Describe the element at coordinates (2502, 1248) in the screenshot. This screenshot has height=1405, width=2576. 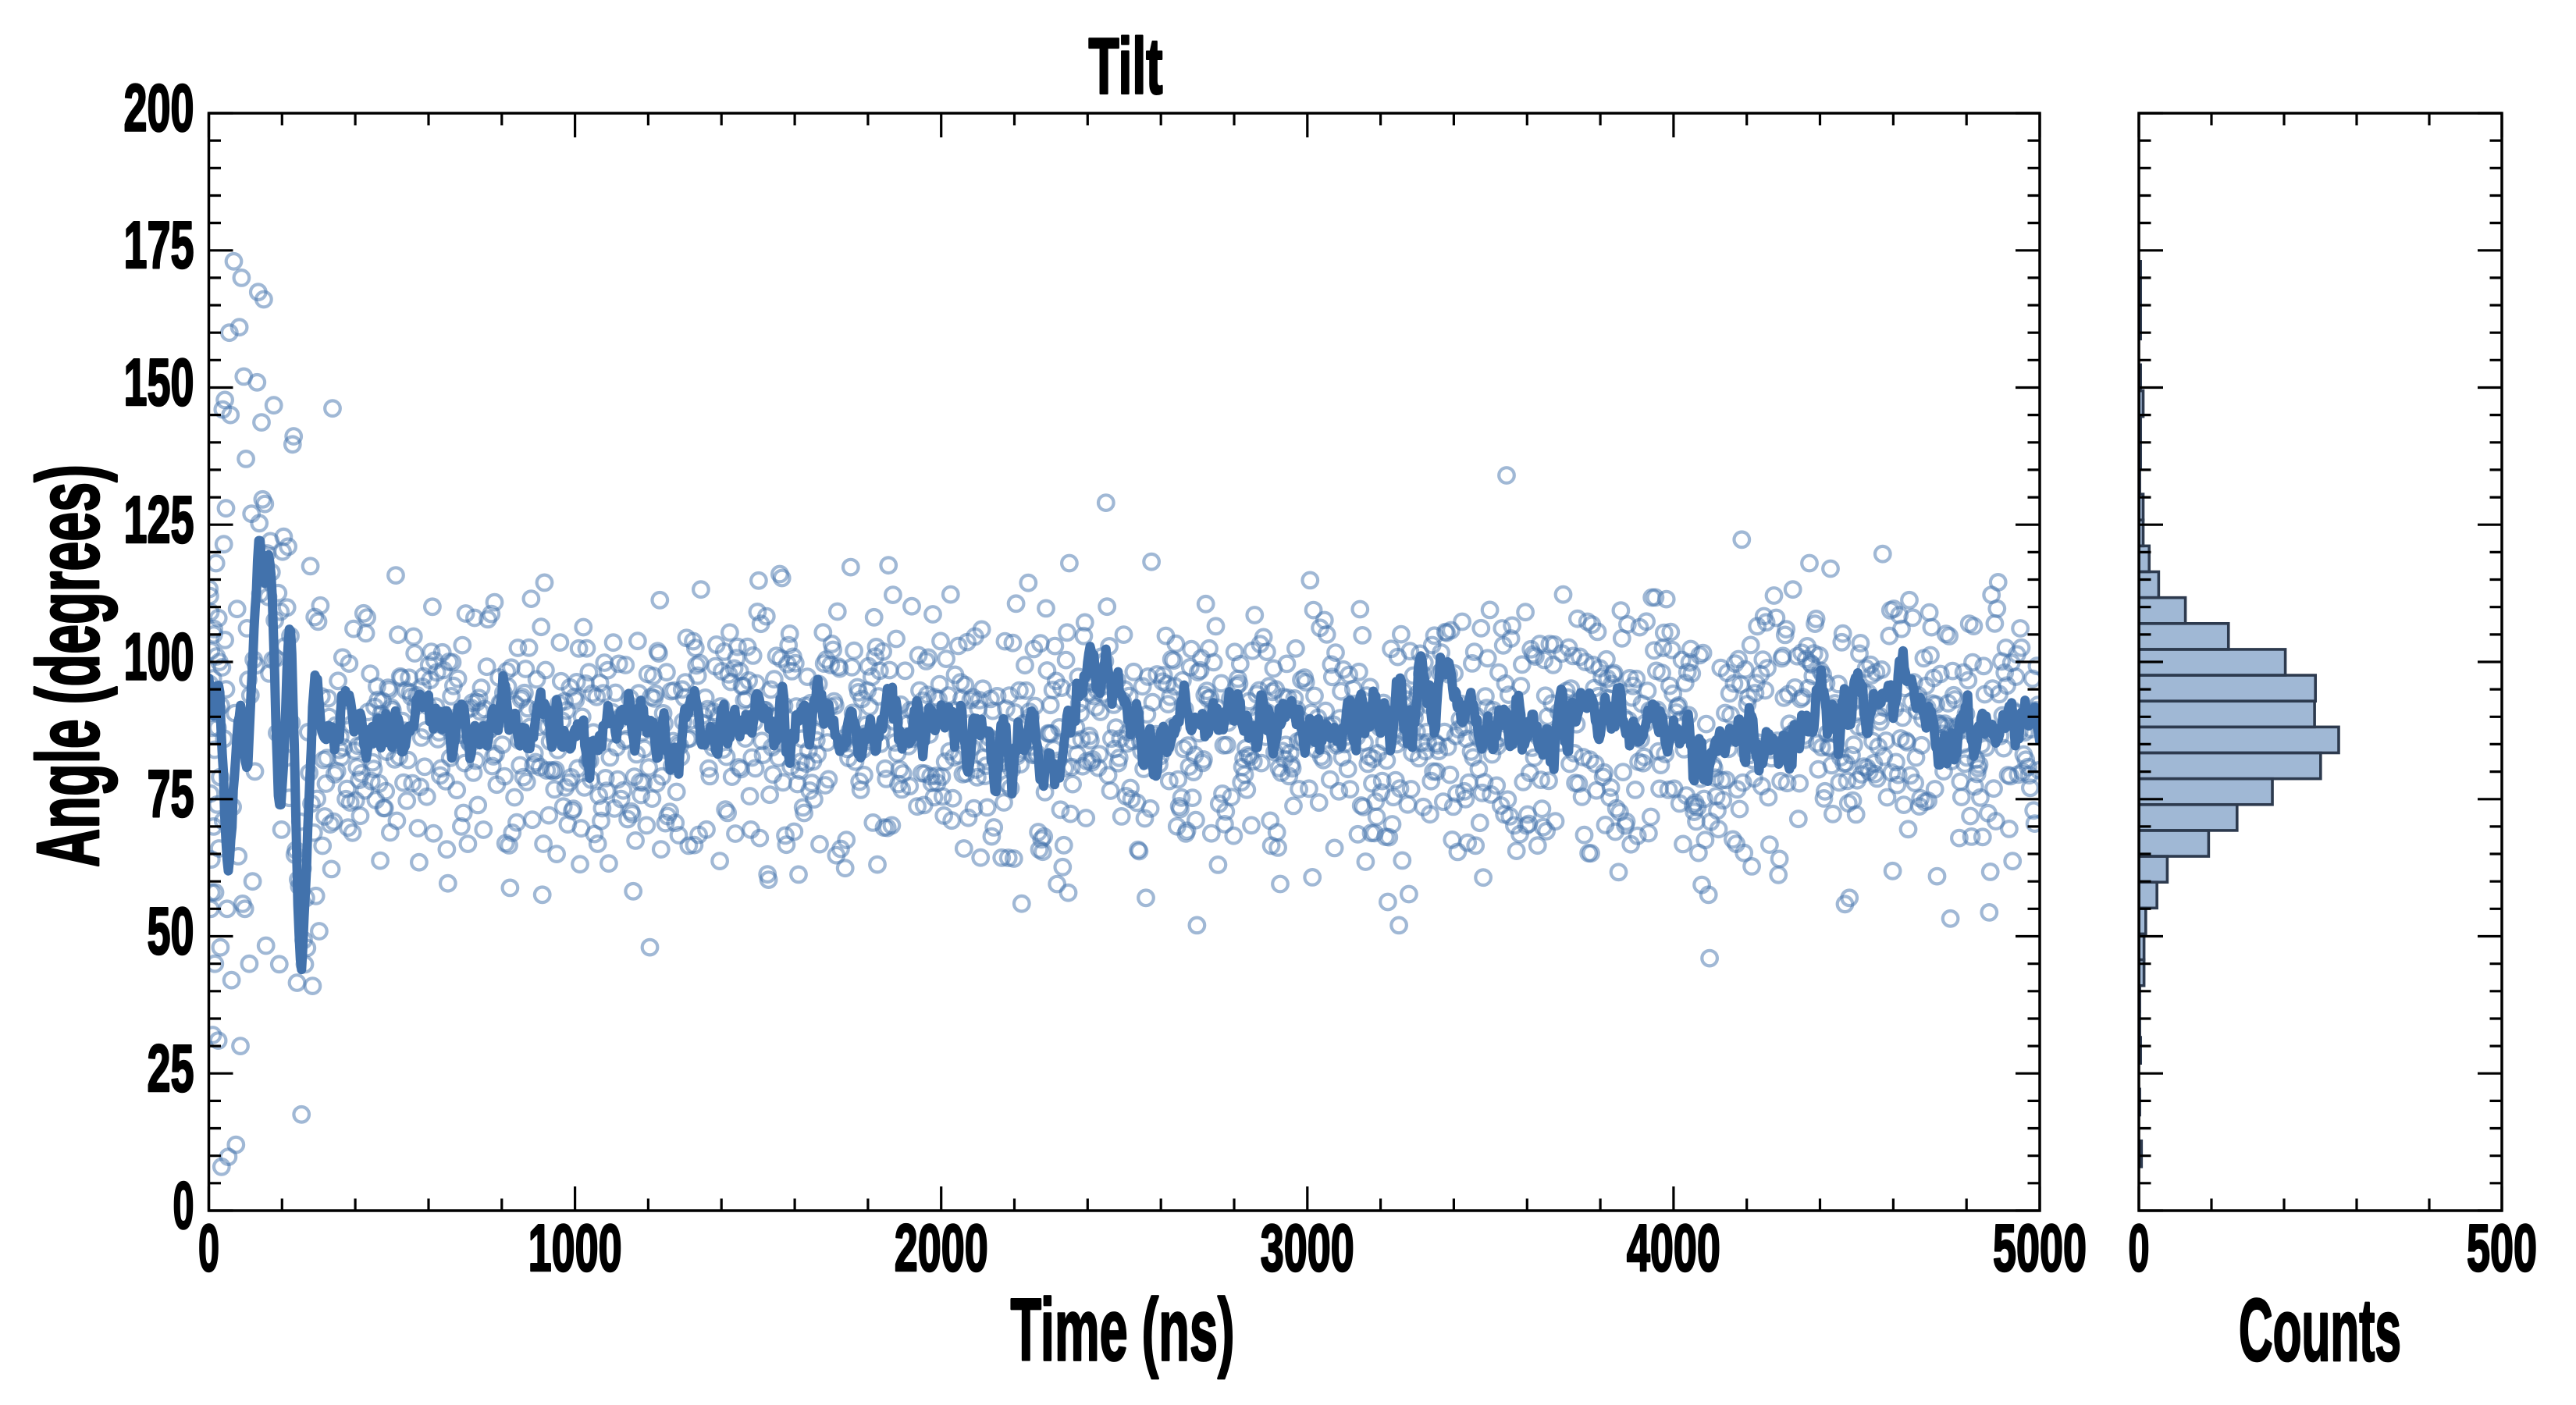
I see `svg-text: 500` at that location.